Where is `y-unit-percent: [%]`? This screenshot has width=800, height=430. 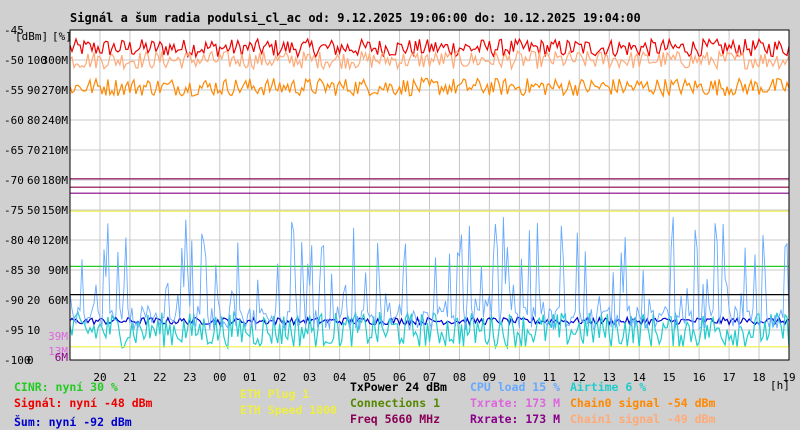 y-unit-percent: [%] is located at coordinates (62, 36).